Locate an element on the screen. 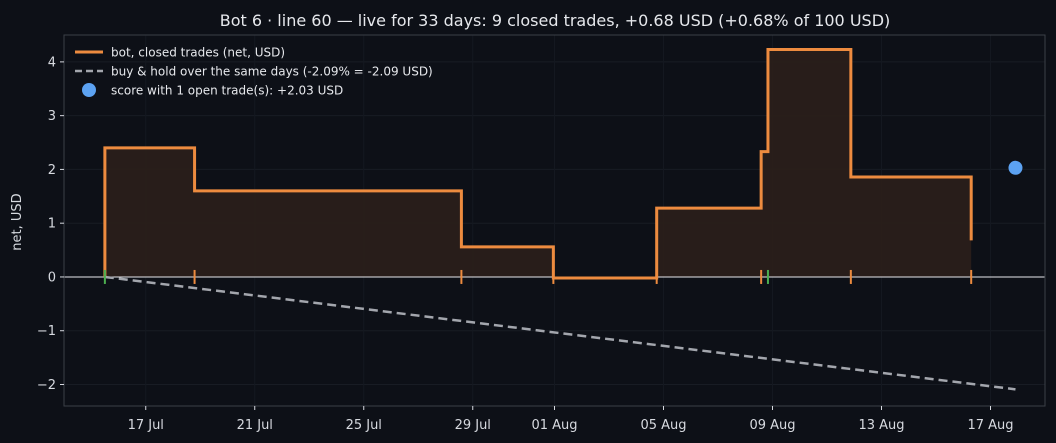 The image size is (1056, 443). x-tick-label: 17 Jul is located at coordinates (146, 425).